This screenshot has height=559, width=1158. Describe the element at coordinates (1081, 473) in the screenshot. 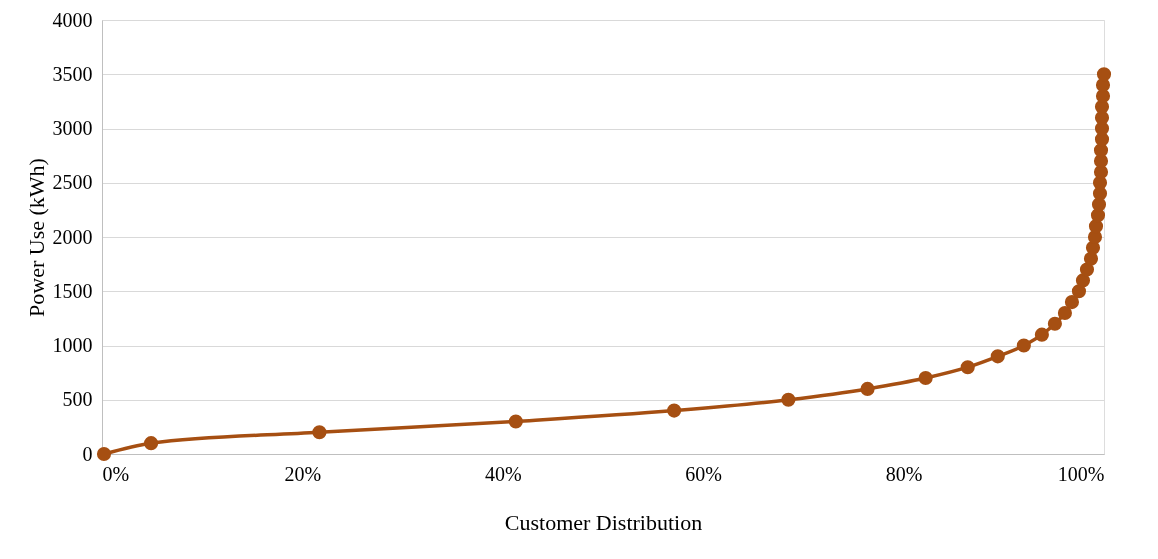

I see `x-tick-label: 100%` at that location.